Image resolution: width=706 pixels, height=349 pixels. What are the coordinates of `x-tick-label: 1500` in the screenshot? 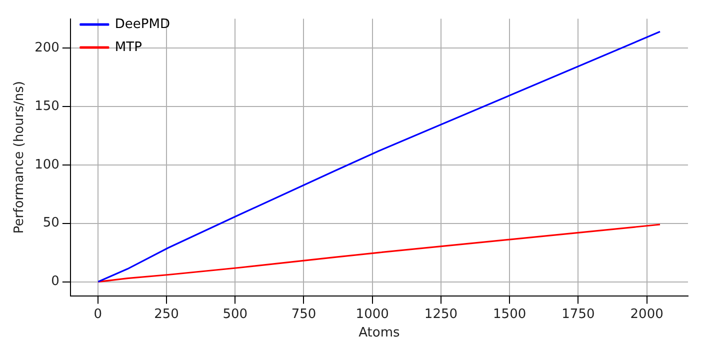 It's located at (509, 314).